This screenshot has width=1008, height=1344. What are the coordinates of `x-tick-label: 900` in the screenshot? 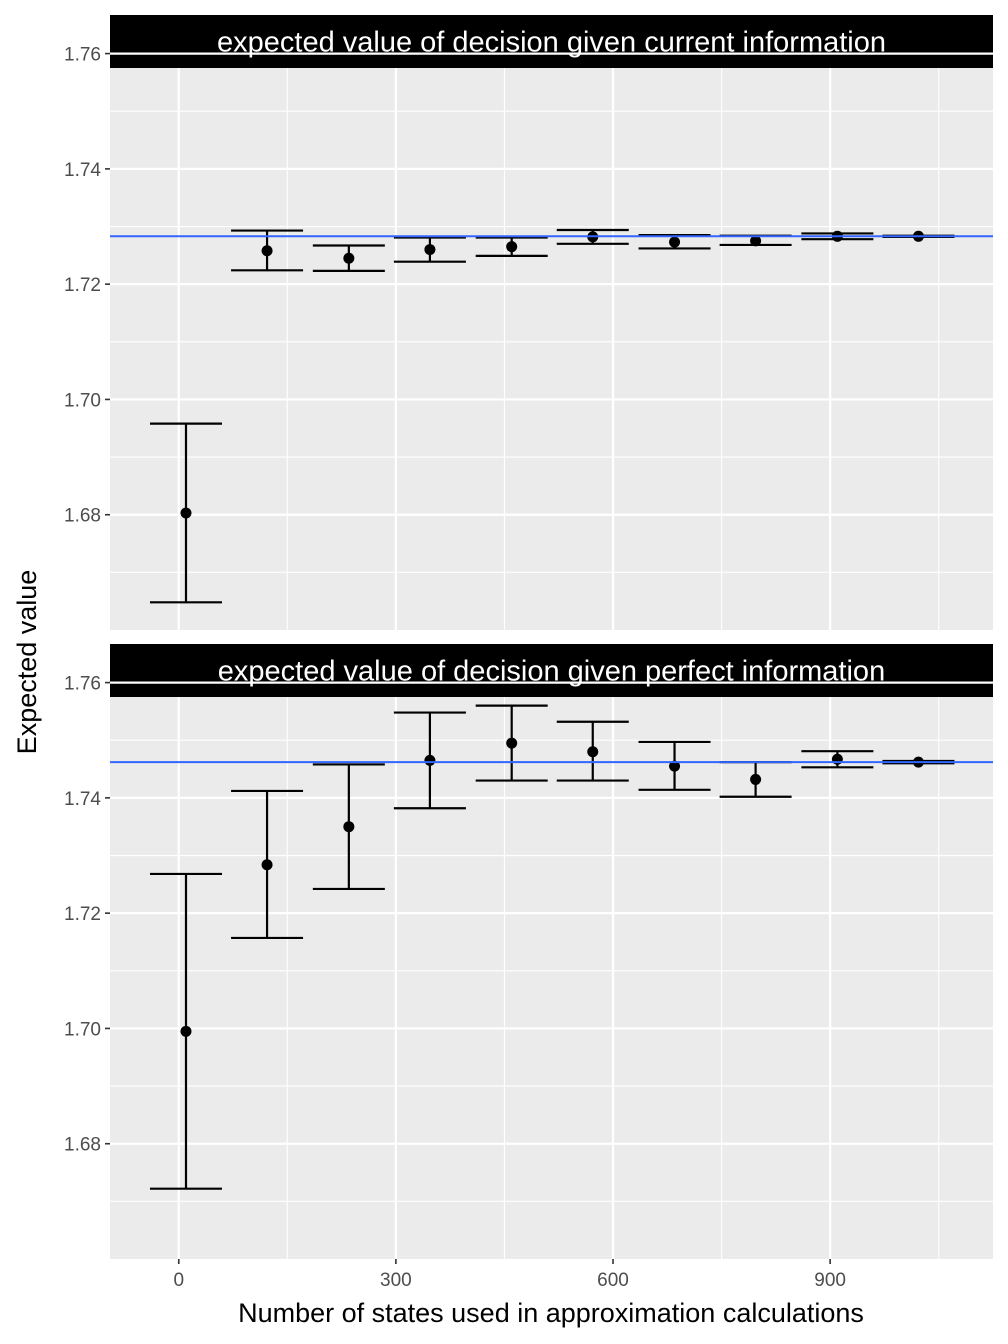 It's located at (830, 1280).